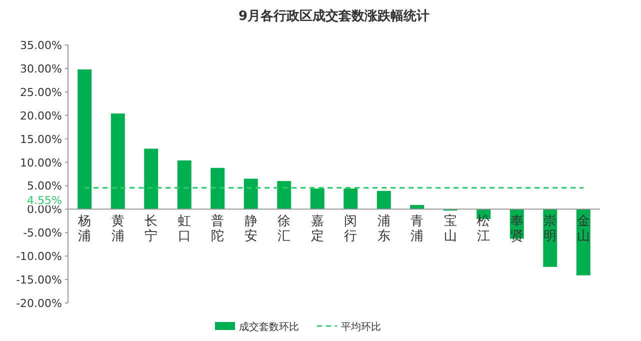  Describe the element at coordinates (41, 69) in the screenshot. I see `y-tick-label: 30.00%` at that location.